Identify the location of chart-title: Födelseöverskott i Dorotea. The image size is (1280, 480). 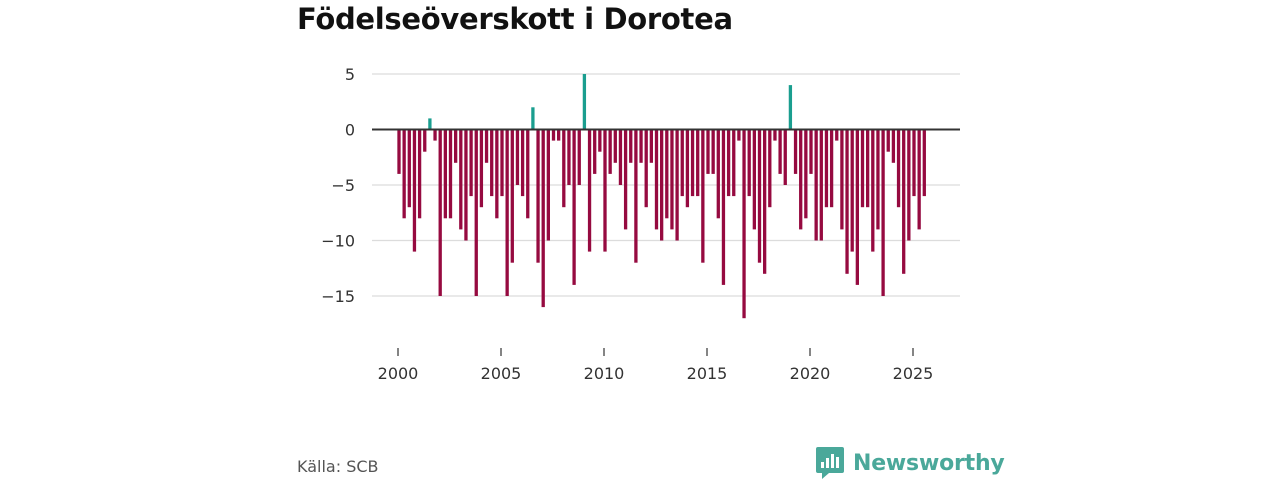
(515, 19).